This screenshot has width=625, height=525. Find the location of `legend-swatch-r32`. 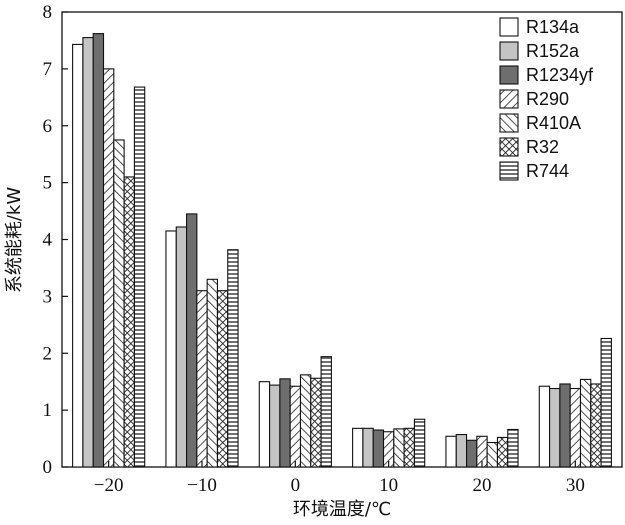

legend-swatch-r32 is located at coordinates (509, 147).